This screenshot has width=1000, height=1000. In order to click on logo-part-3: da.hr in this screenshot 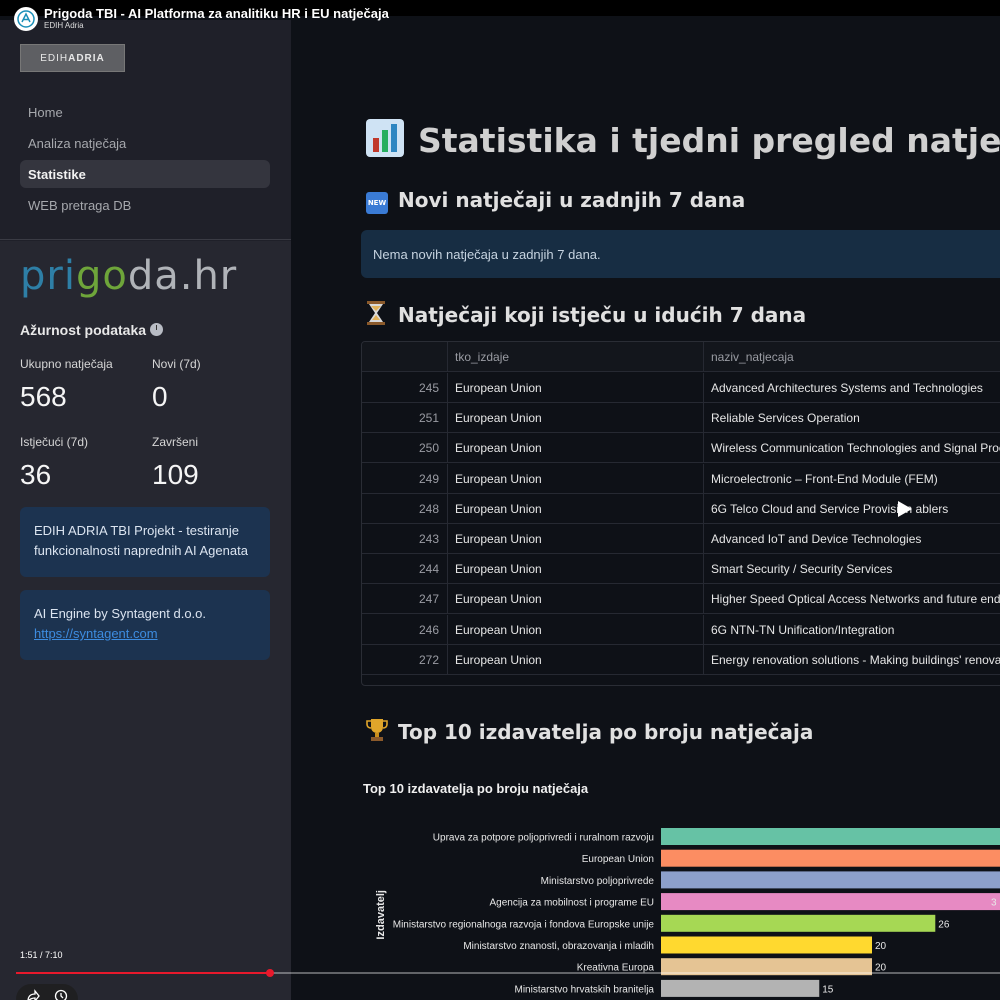, I will do `click(182, 276)`.